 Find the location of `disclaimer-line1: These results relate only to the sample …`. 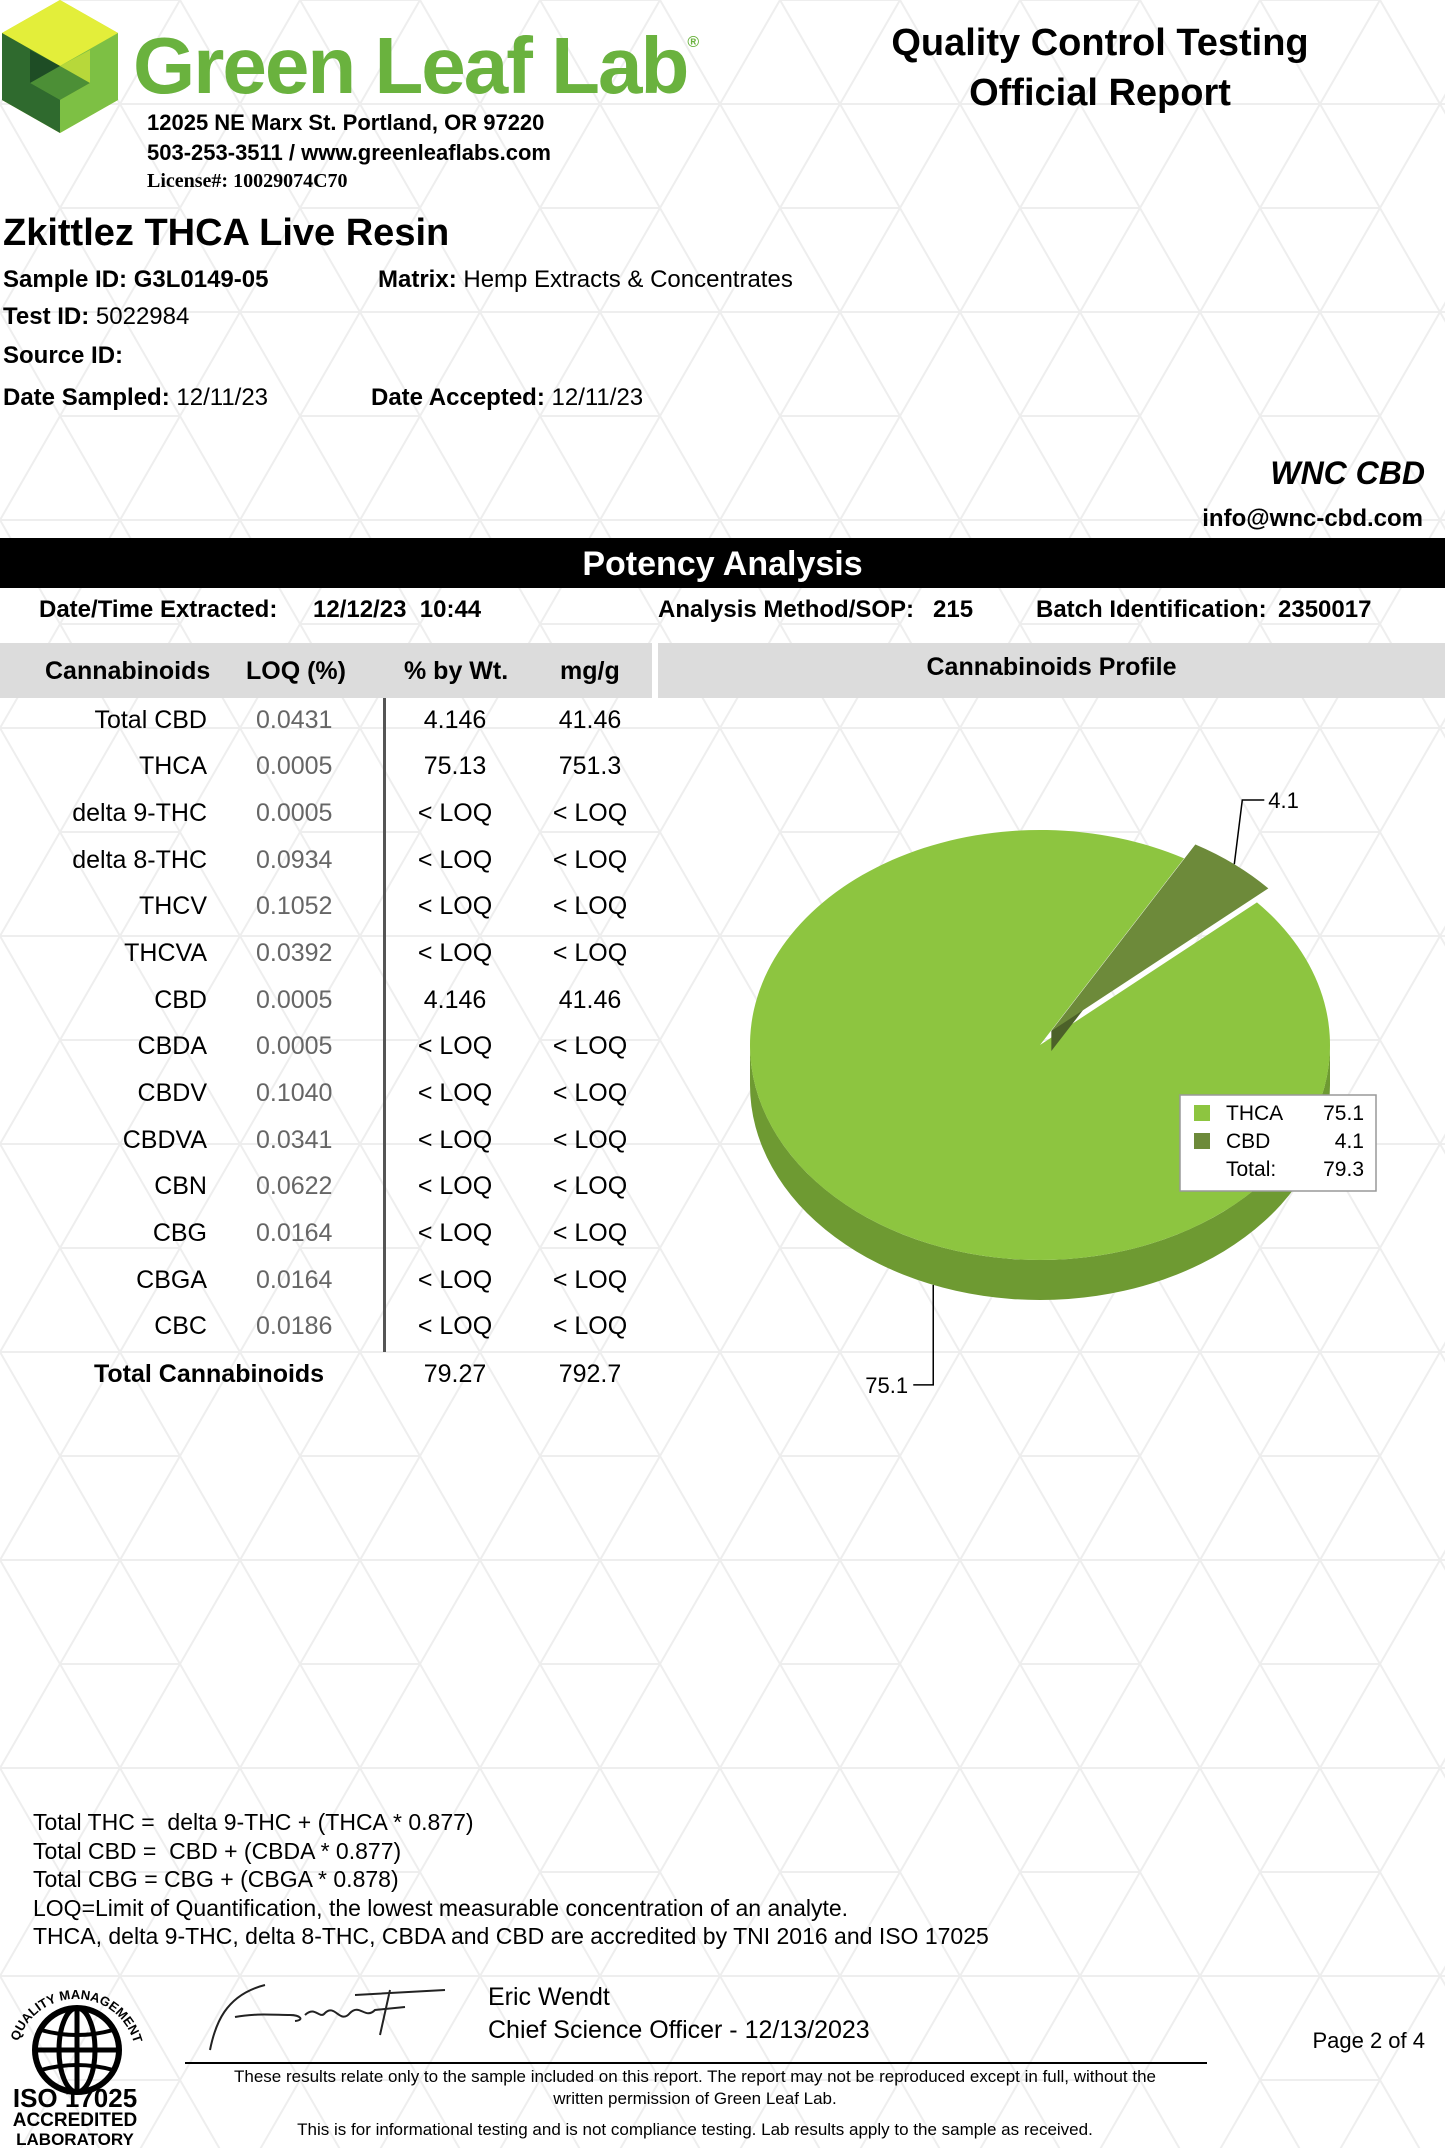

disclaimer-line1: These results relate only to the sample … is located at coordinates (695, 2076).